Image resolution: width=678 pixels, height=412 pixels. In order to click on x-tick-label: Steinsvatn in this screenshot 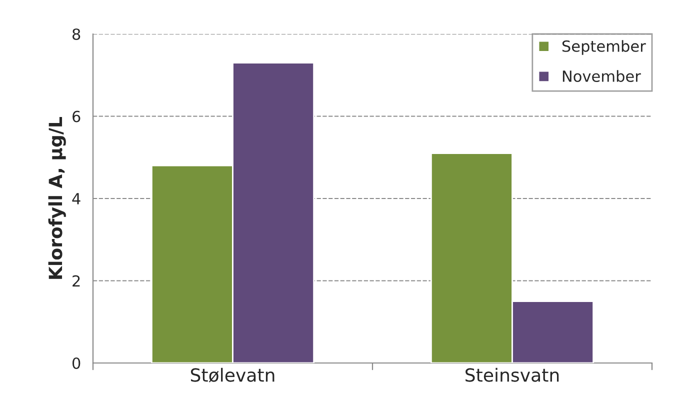, I will do `click(512, 375)`.